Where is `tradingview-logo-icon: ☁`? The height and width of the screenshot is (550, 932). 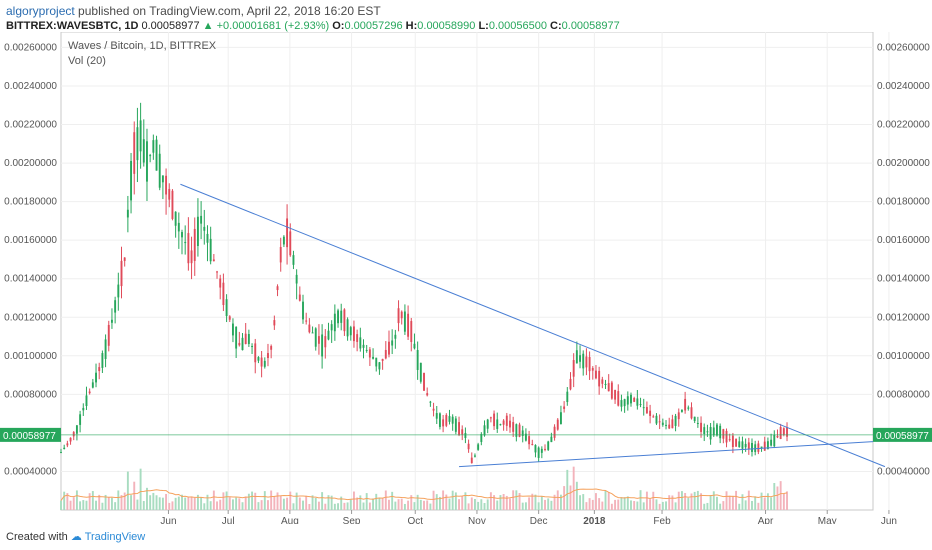
tradingview-logo-icon: ☁ is located at coordinates (76, 537).